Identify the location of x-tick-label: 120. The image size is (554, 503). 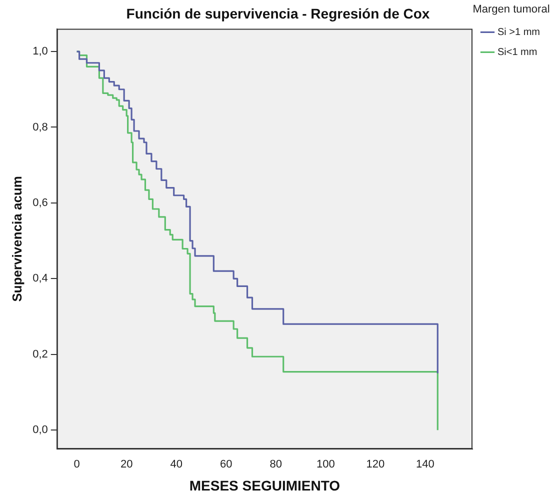
(375, 464).